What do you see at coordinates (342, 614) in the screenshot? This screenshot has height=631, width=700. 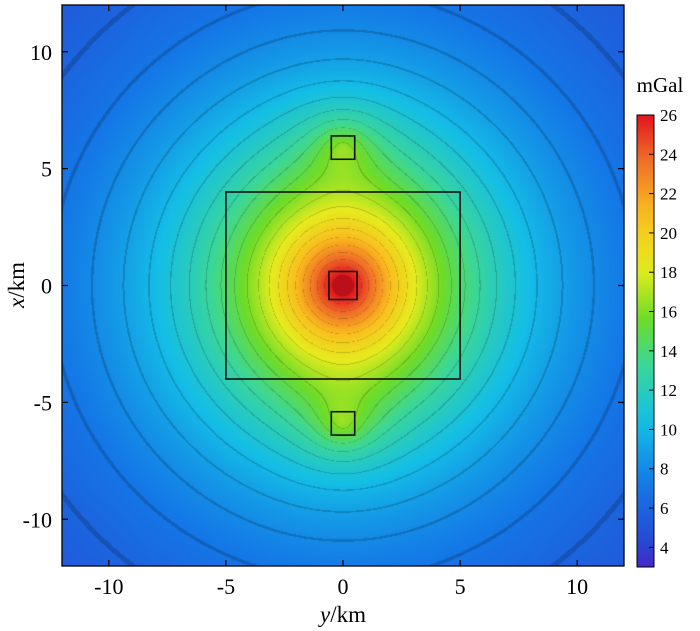 I see `x-axis-label: y/km` at bounding box center [342, 614].